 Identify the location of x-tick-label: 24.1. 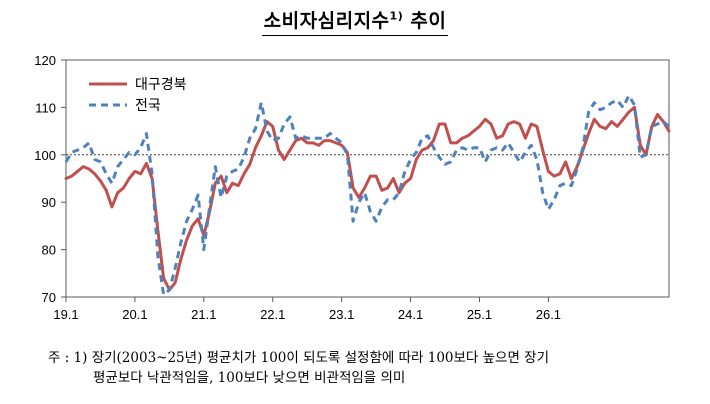
(410, 314).